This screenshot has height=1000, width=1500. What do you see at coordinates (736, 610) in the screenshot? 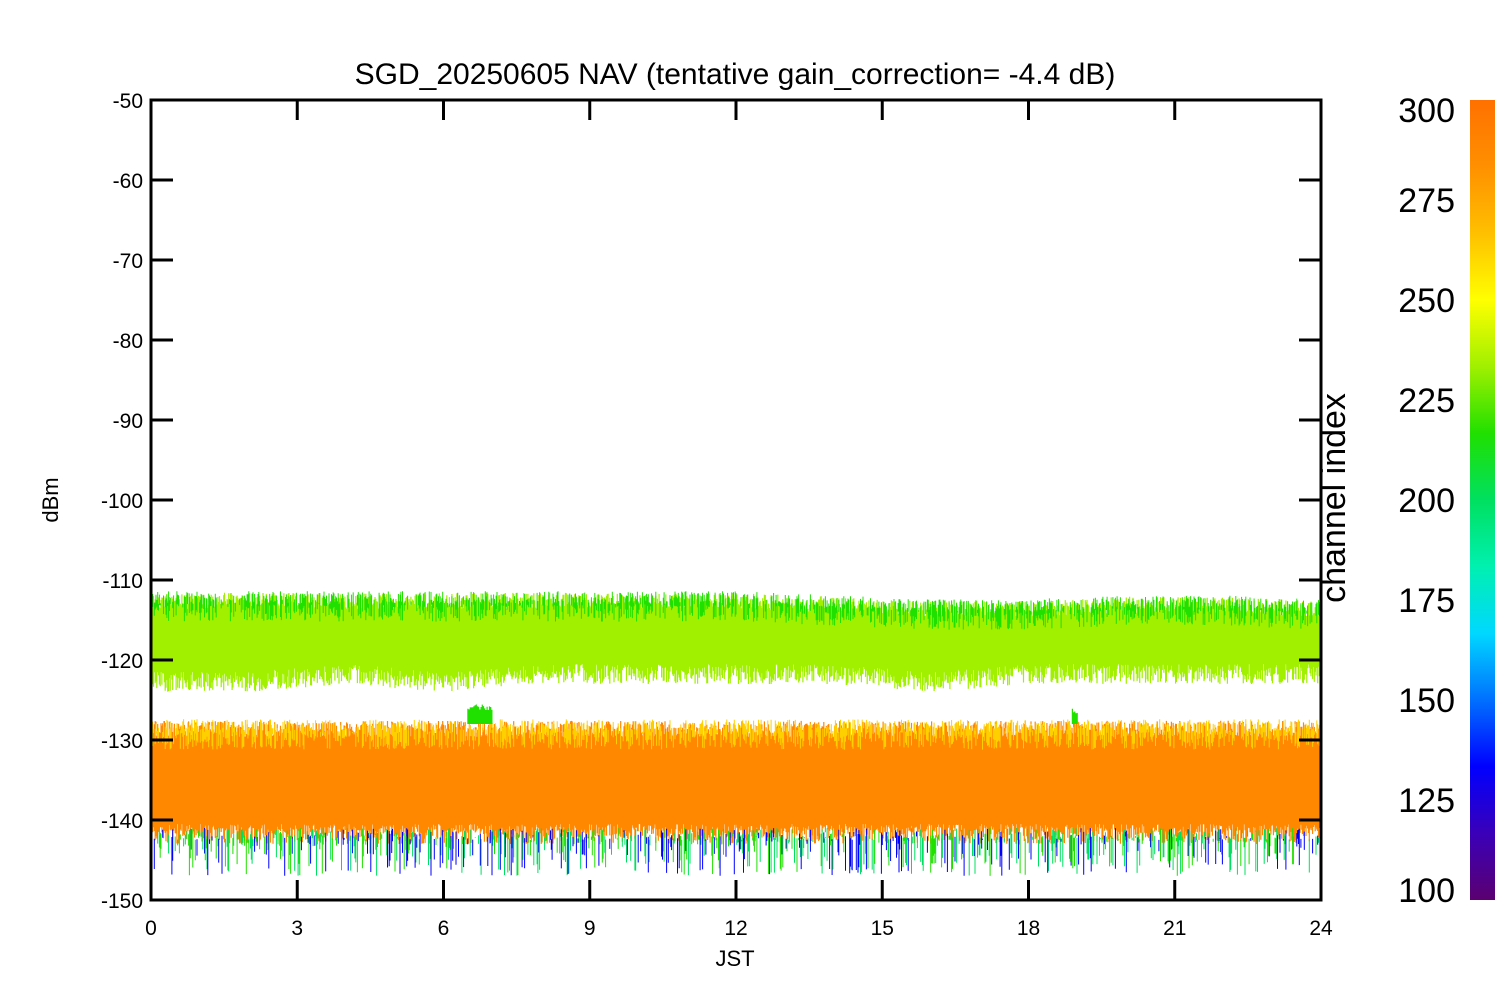
I see `series-1-edge` at bounding box center [736, 610].